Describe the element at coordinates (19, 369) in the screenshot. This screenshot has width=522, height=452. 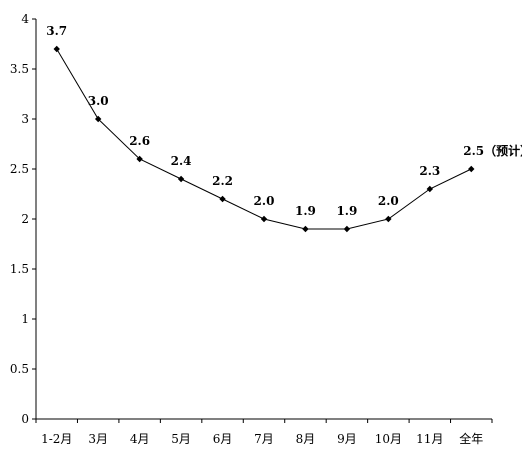
I see `y-tick-label: 0.5` at that location.